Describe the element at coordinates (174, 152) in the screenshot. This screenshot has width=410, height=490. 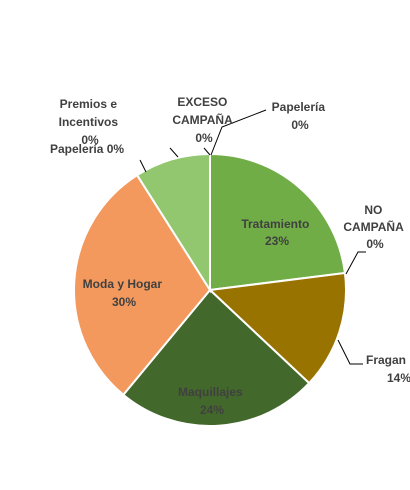
I see `leader-line-premios` at that location.